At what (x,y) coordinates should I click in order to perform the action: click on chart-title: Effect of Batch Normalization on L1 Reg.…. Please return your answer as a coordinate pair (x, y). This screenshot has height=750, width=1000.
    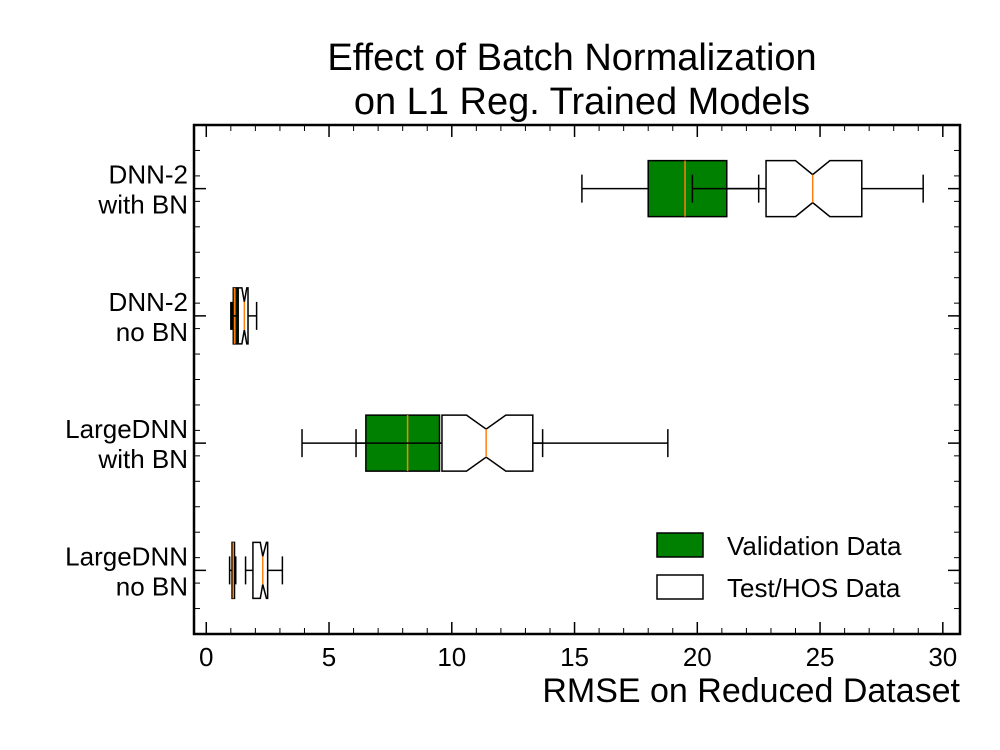
    Looking at the image, I should click on (571, 80).